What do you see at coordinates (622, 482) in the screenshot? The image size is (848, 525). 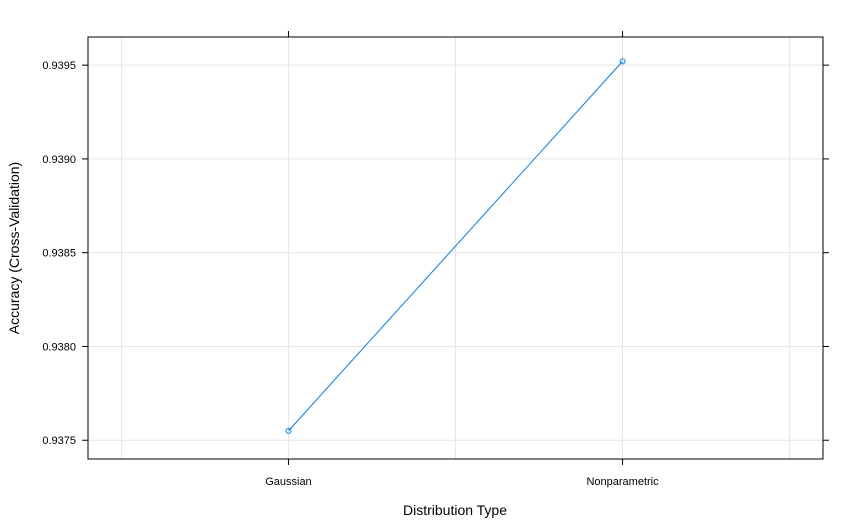 I see `x-tick-label: Nonparametric` at bounding box center [622, 482].